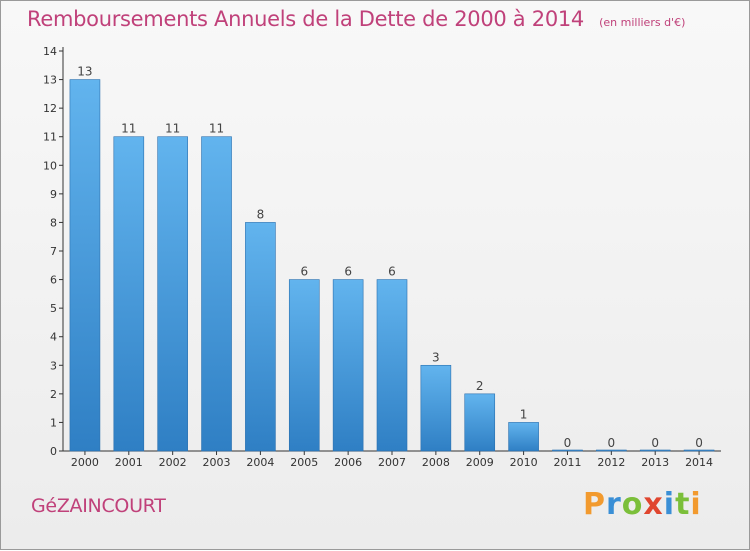 The image size is (750, 551). I want to click on y-tick-label: 1, so click(53, 422).